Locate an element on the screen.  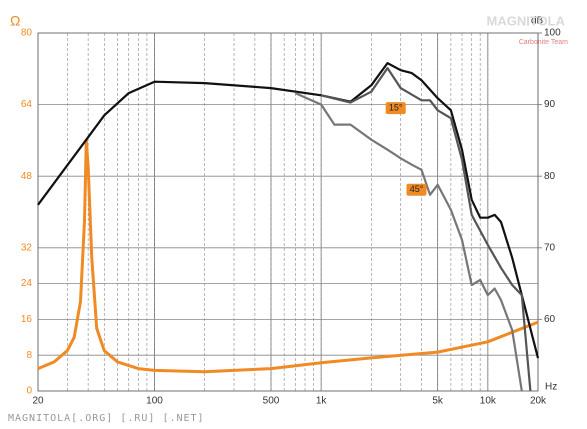
watermark: MAGNITOLA is located at coordinates (526, 20).